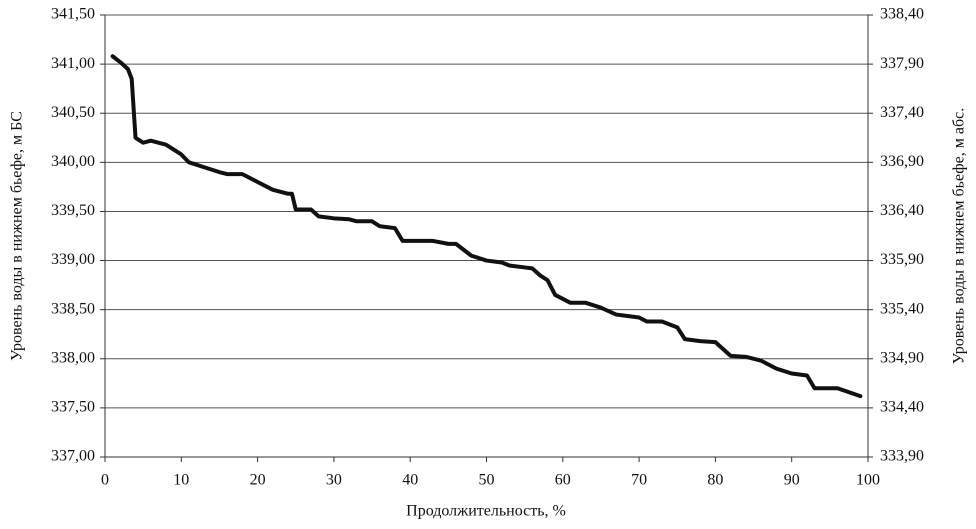 Image resolution: width=976 pixels, height=529 pixels. What do you see at coordinates (73, 407) in the screenshot?
I see `y-tick-label: 337,50` at bounding box center [73, 407].